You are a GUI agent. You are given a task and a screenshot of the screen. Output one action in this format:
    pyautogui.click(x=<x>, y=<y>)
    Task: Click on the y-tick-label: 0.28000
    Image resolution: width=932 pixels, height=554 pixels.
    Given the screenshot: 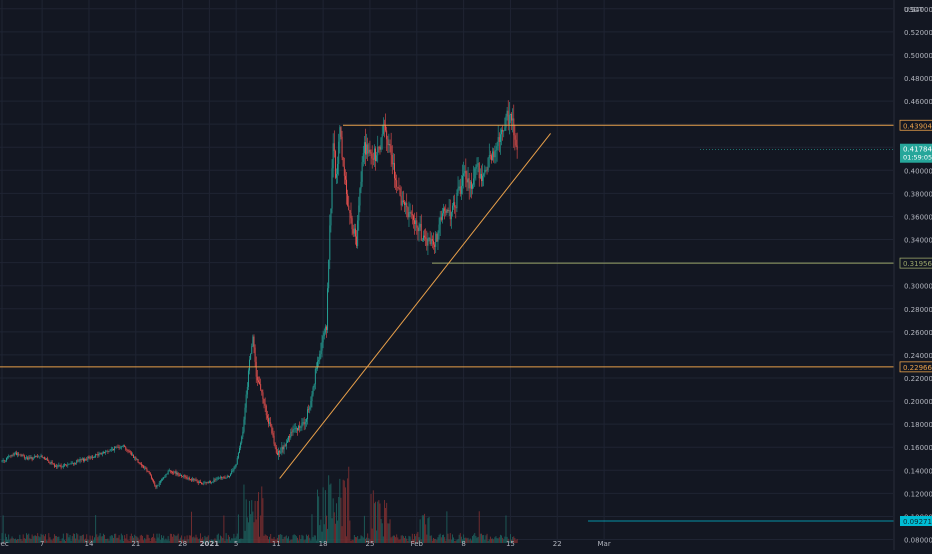 What is the action you would take?
    pyautogui.click(x=918, y=310)
    